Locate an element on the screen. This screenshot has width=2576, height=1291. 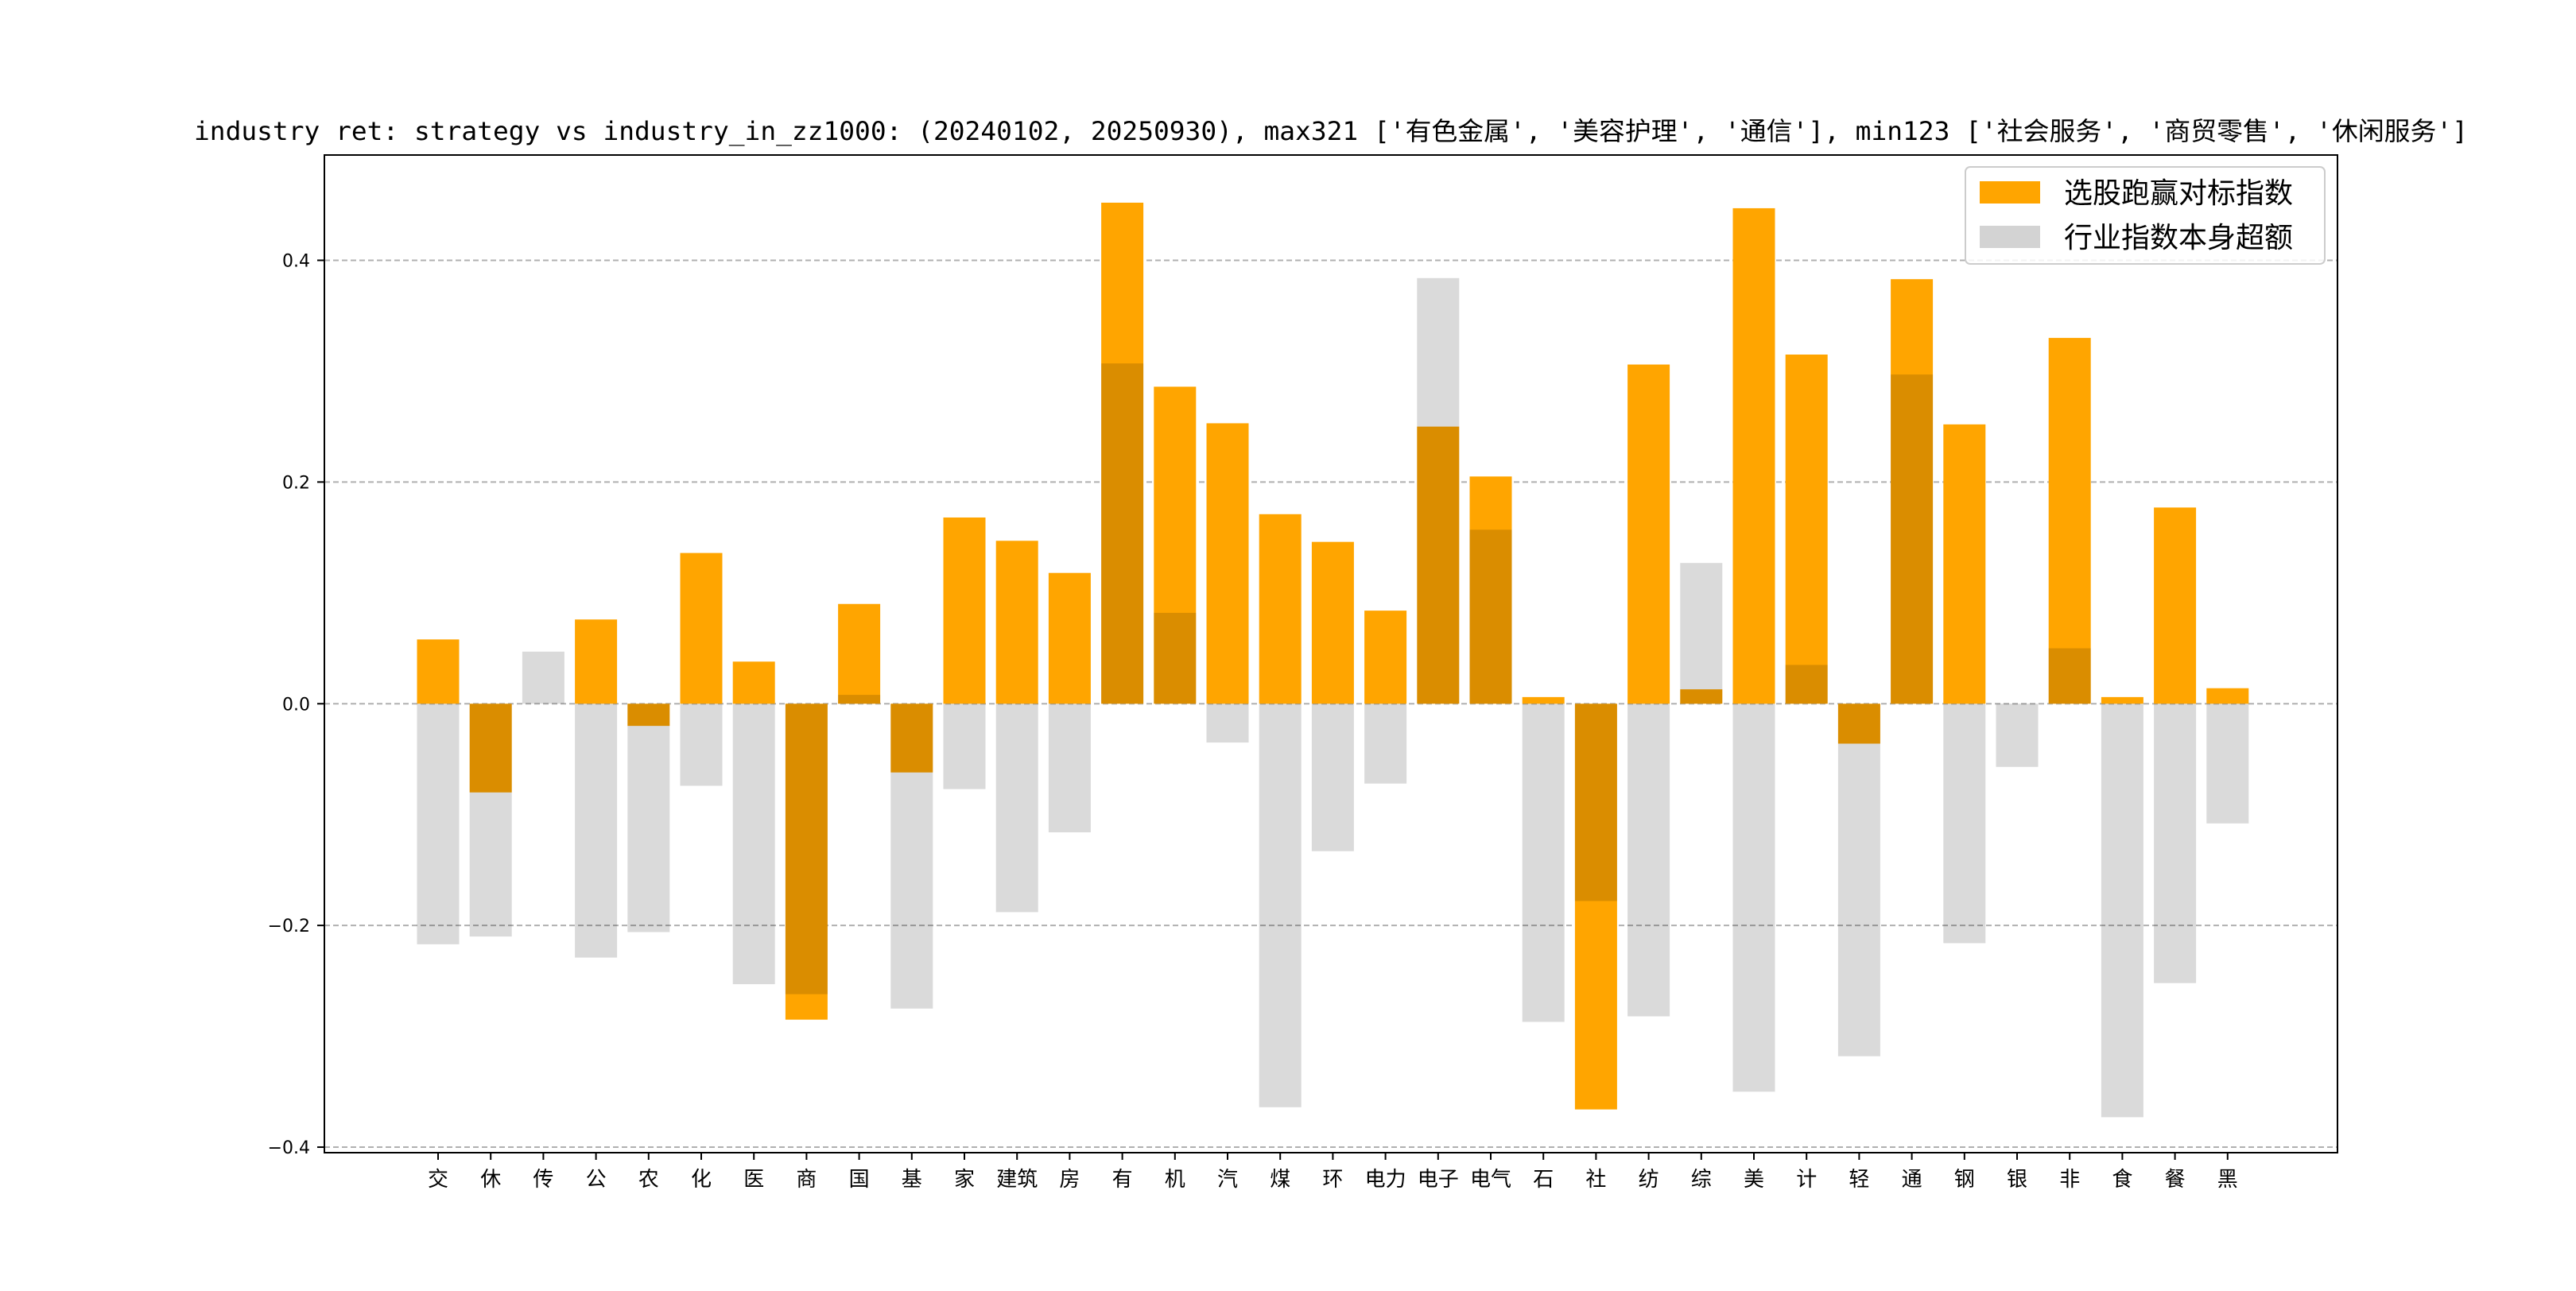
legend-label: 选股跑赢对标指数 is located at coordinates (2178, 193).